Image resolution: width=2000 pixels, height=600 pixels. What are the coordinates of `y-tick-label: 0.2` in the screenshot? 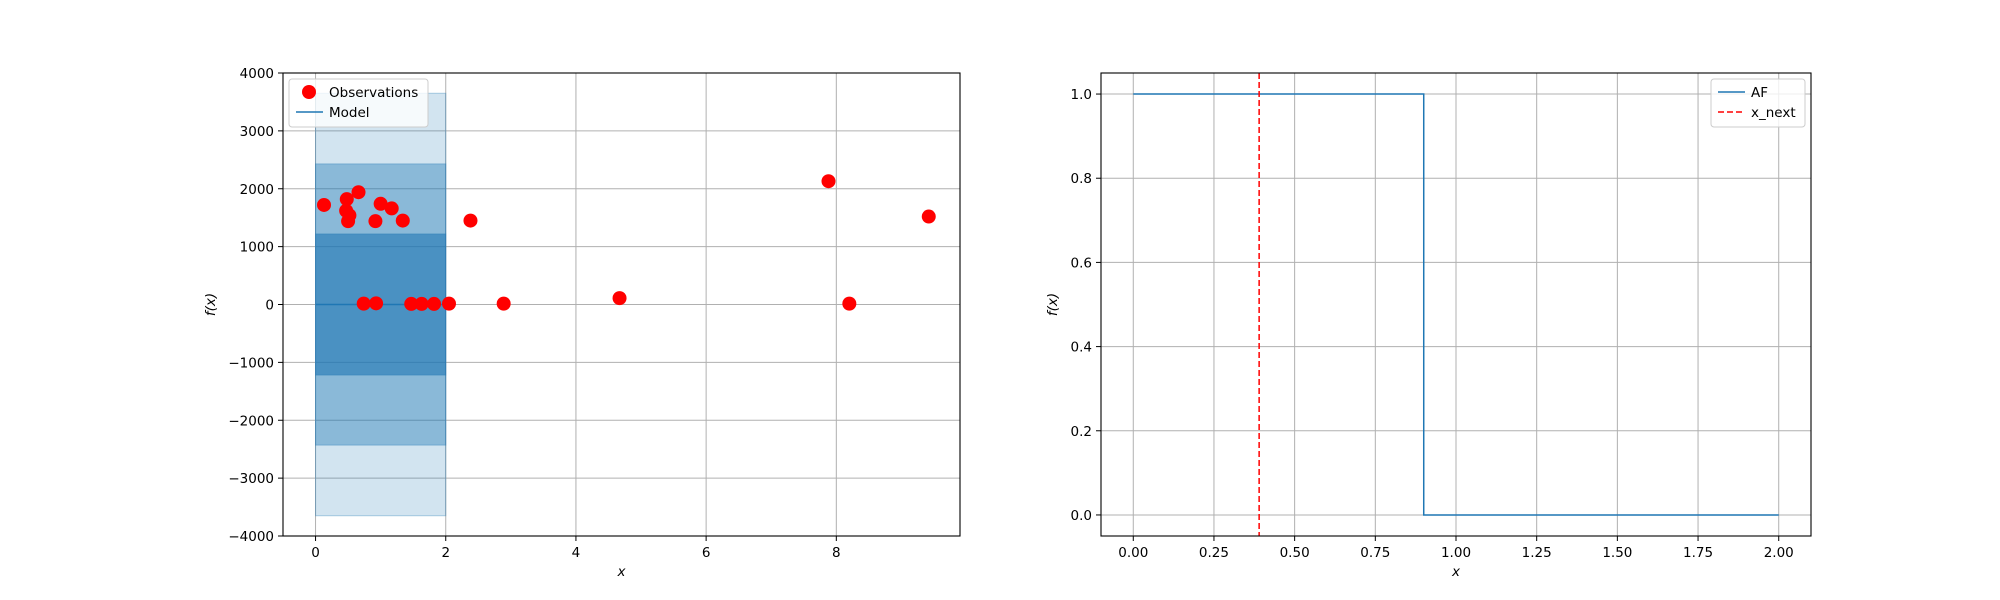 It's located at (1081, 432).